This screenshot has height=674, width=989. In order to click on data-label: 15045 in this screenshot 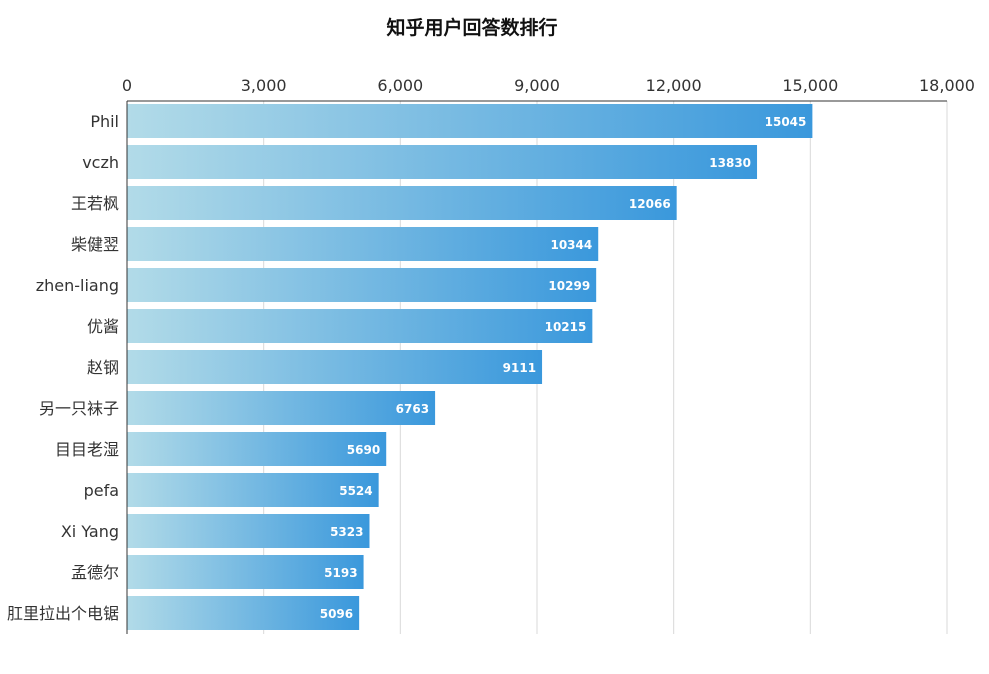, I will do `click(786, 122)`.